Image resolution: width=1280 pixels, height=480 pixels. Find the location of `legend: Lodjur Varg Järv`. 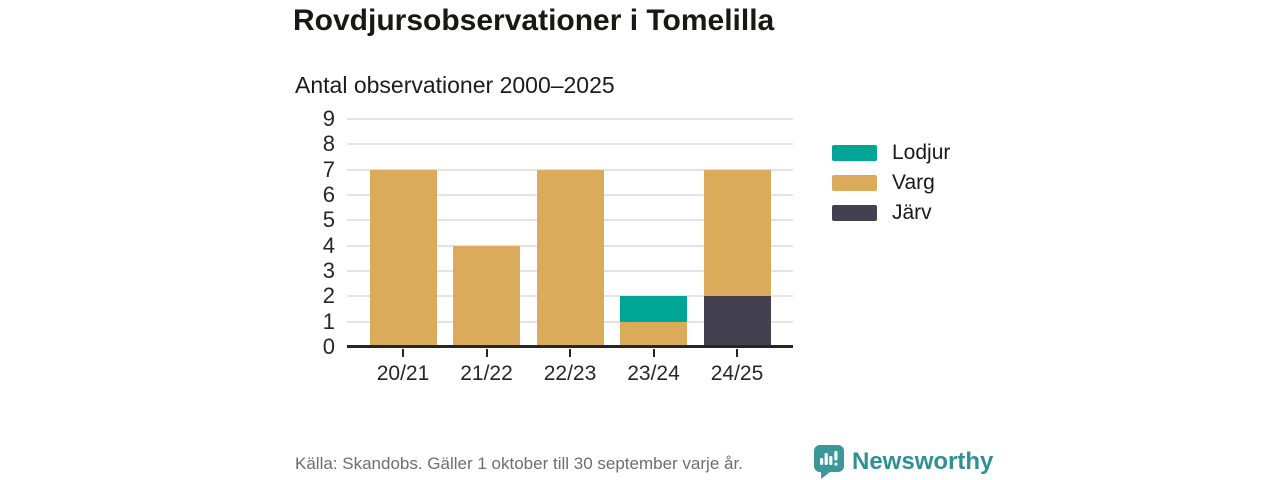

legend: Lodjur Varg Järv is located at coordinates (891, 182).